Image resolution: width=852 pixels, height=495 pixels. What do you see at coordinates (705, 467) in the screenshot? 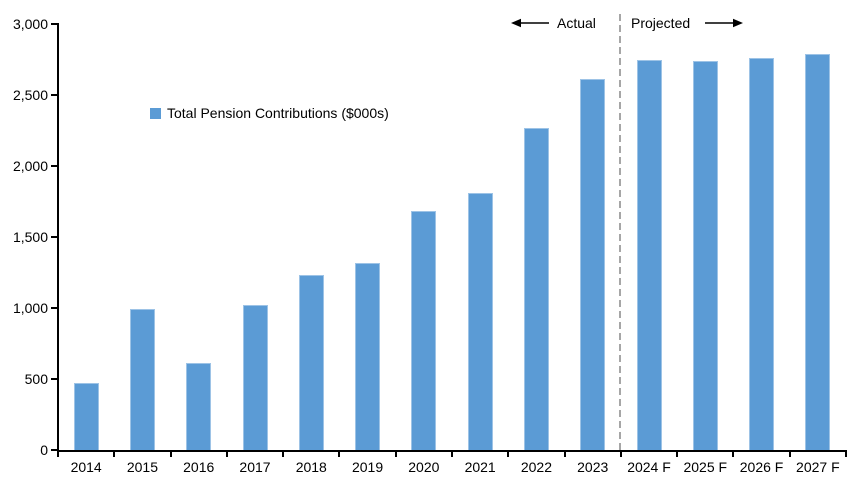
I see `x-axis-label: 2025 F` at bounding box center [705, 467].